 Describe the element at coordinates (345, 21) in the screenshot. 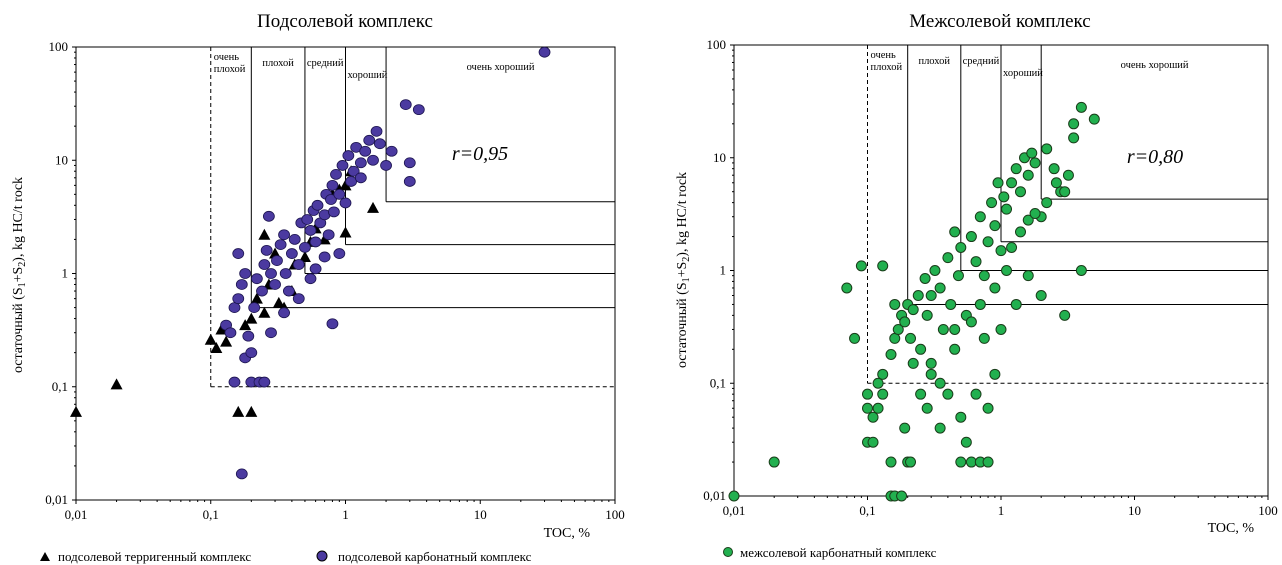

I see `chart-title: Подсолевой комплекс` at that location.